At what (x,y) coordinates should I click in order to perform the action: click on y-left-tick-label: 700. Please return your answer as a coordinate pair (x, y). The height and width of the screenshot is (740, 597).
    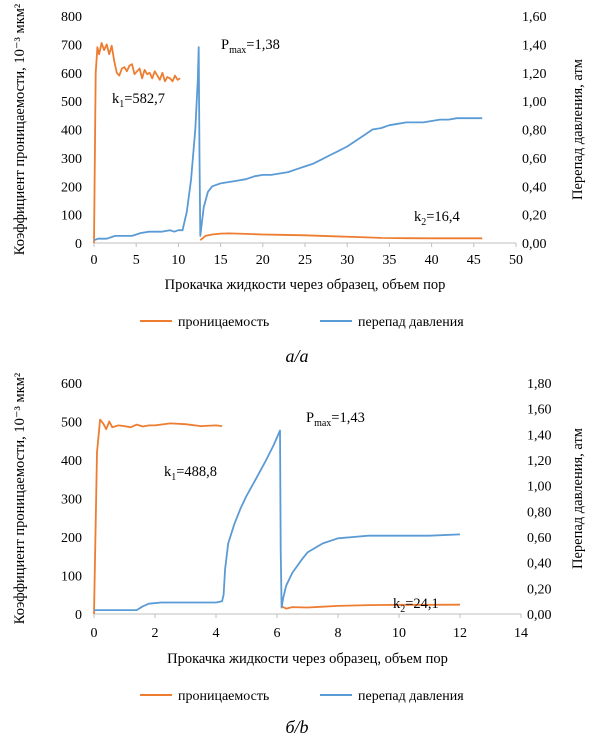
    Looking at the image, I should click on (71, 45).